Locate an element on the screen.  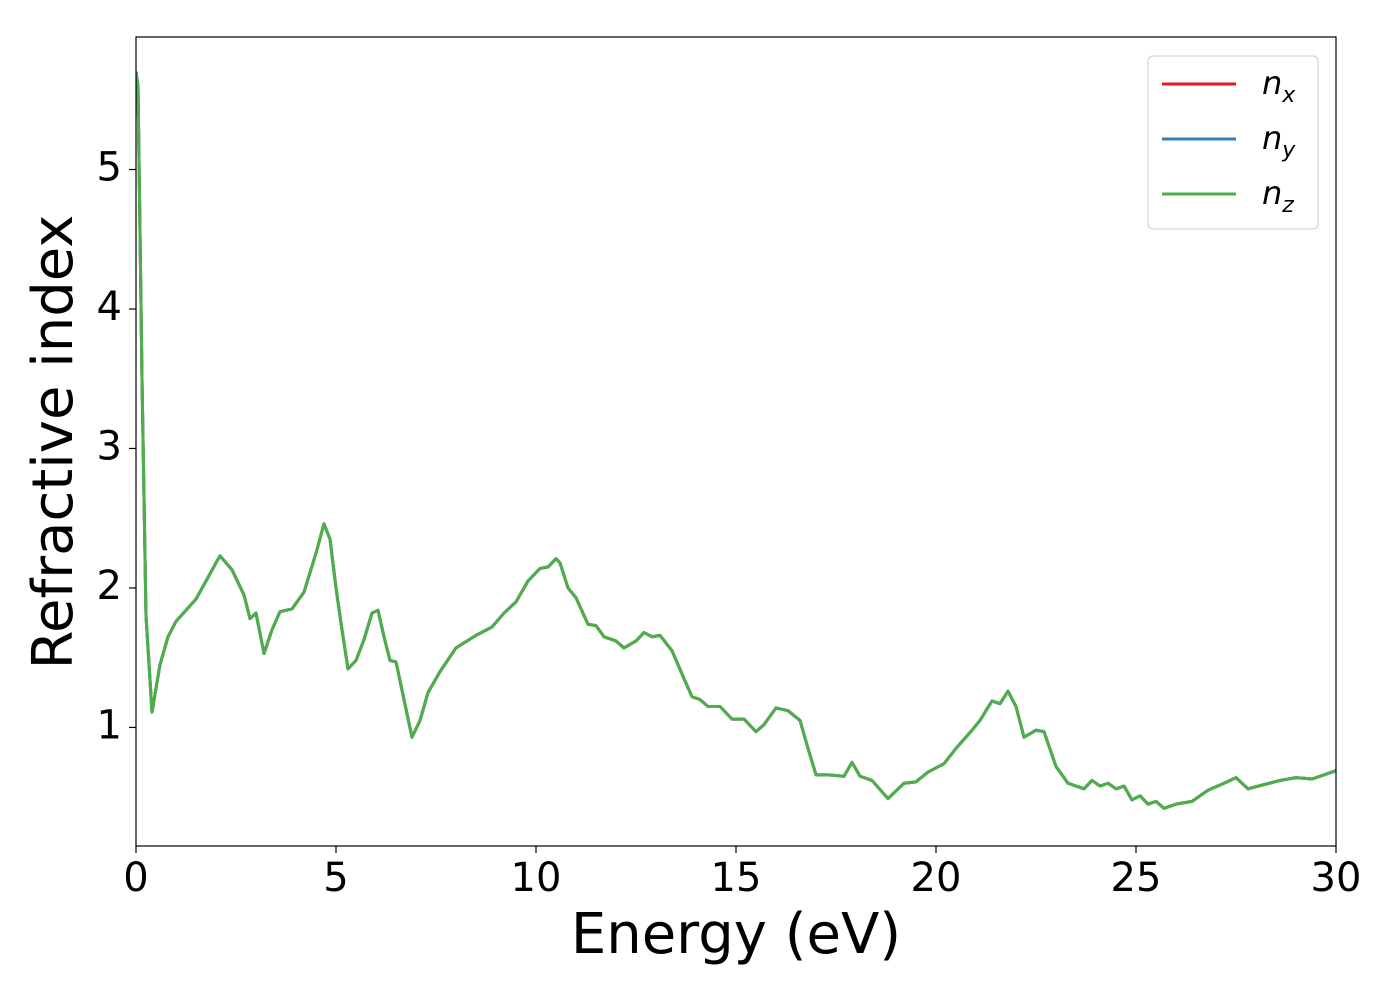
x-tick-label: 30 is located at coordinates (1336, 878).